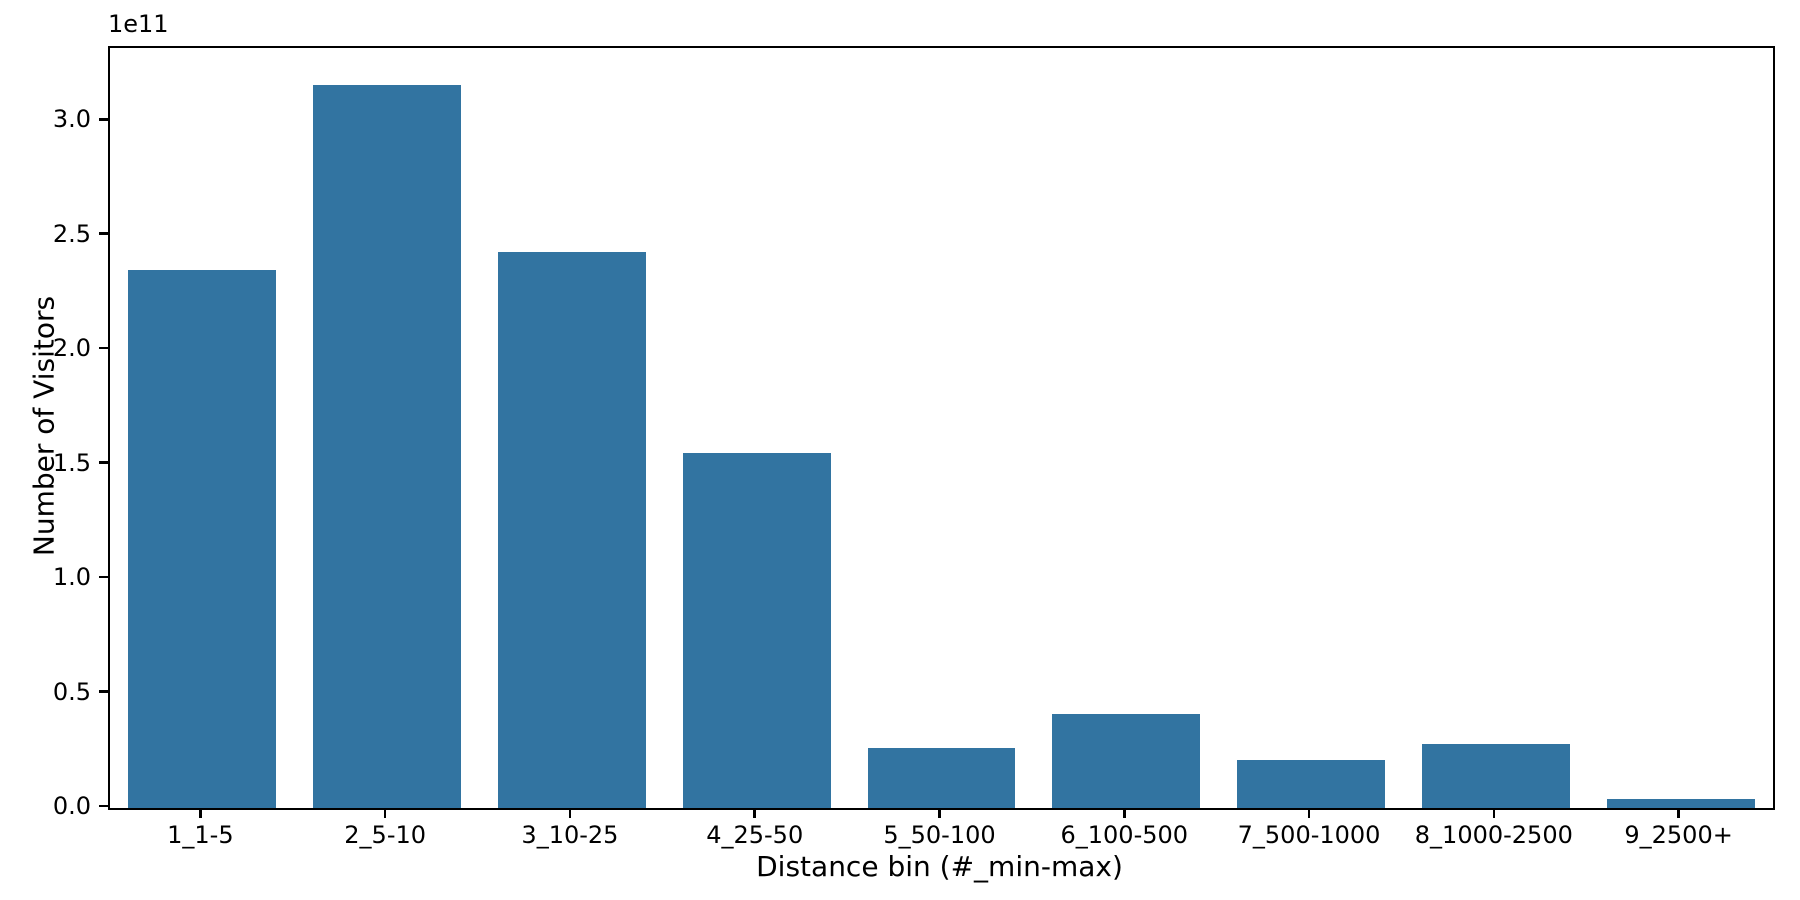 The width and height of the screenshot is (1800, 900). What do you see at coordinates (939, 866) in the screenshot?
I see `x-axis-label: Distance bin (#_min-max)` at bounding box center [939, 866].